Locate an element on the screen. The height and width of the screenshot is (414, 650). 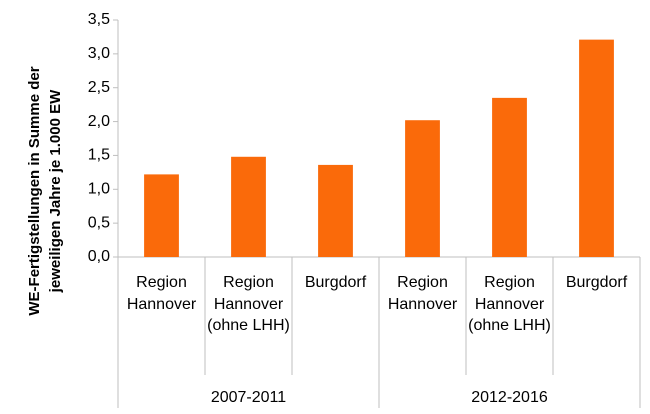
y-tick-label: 2,5 is located at coordinates (99, 87).